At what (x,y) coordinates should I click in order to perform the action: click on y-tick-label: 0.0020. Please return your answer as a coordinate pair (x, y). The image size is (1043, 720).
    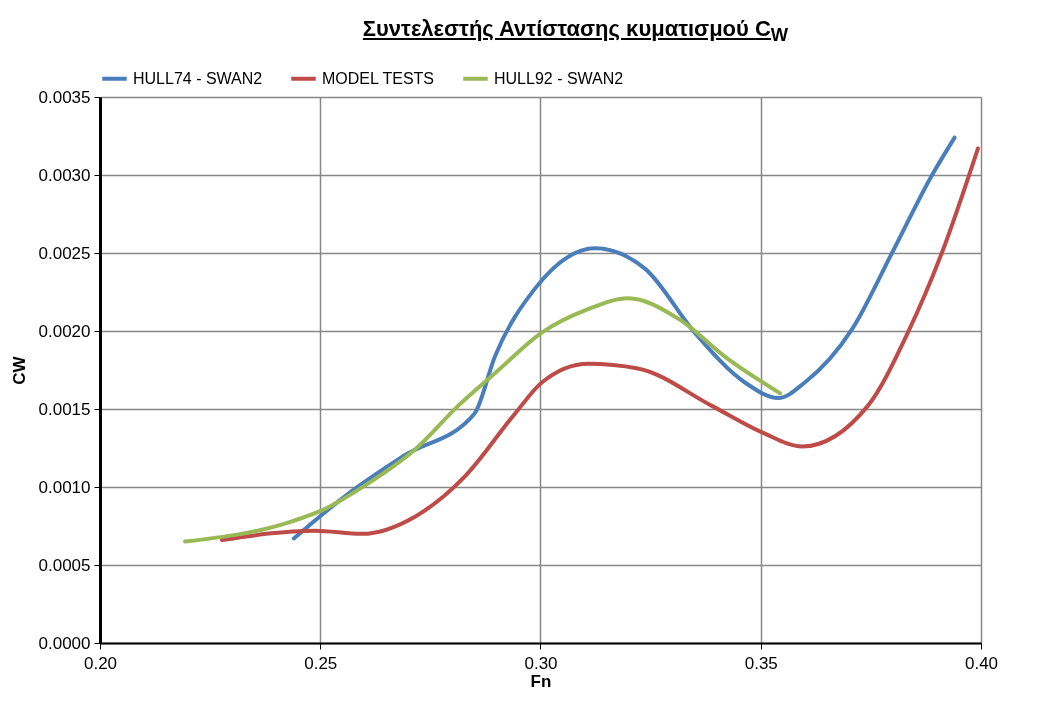
    Looking at the image, I should click on (64, 331).